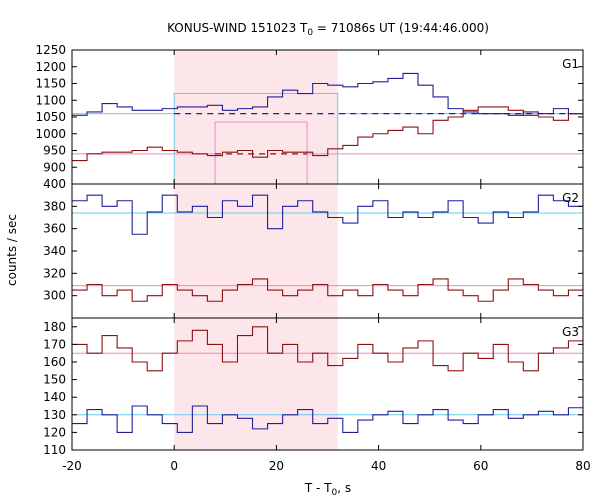  I want to click on y-axis-label: counts / sec, so click(12, 250).